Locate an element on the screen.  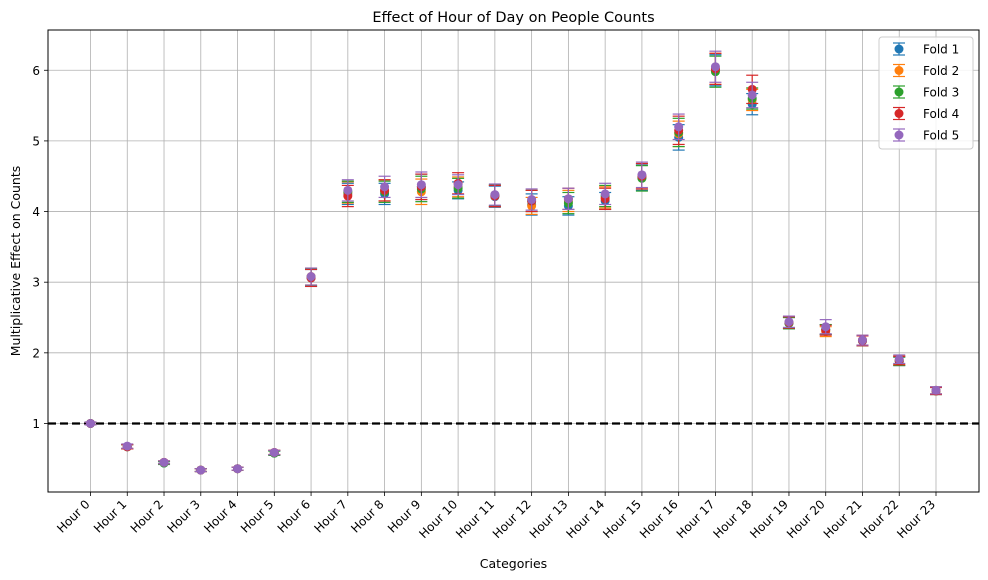
y-tick-label: 6 is located at coordinates (36, 71).